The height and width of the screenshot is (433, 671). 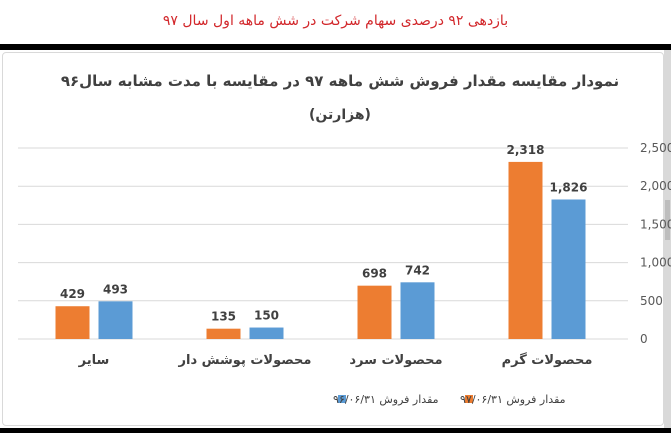 What do you see at coordinates (651, 301) in the screenshot?
I see `y-tick-label: 500` at bounding box center [651, 301].